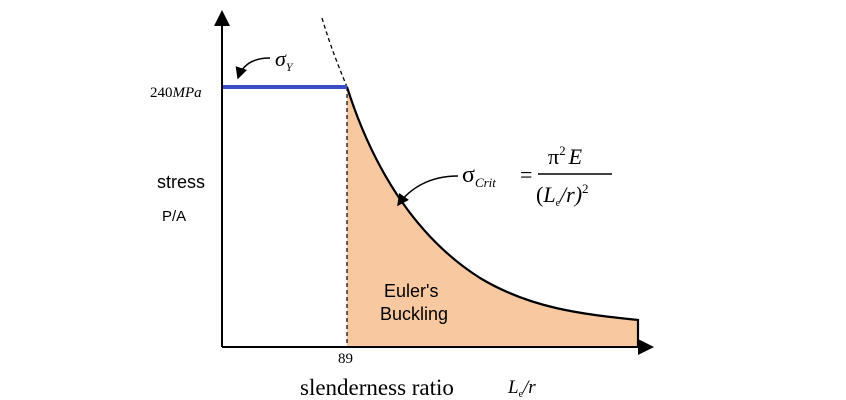 This screenshot has width=846, height=400. I want to click on denominator: (Le/r)2, so click(562, 195).